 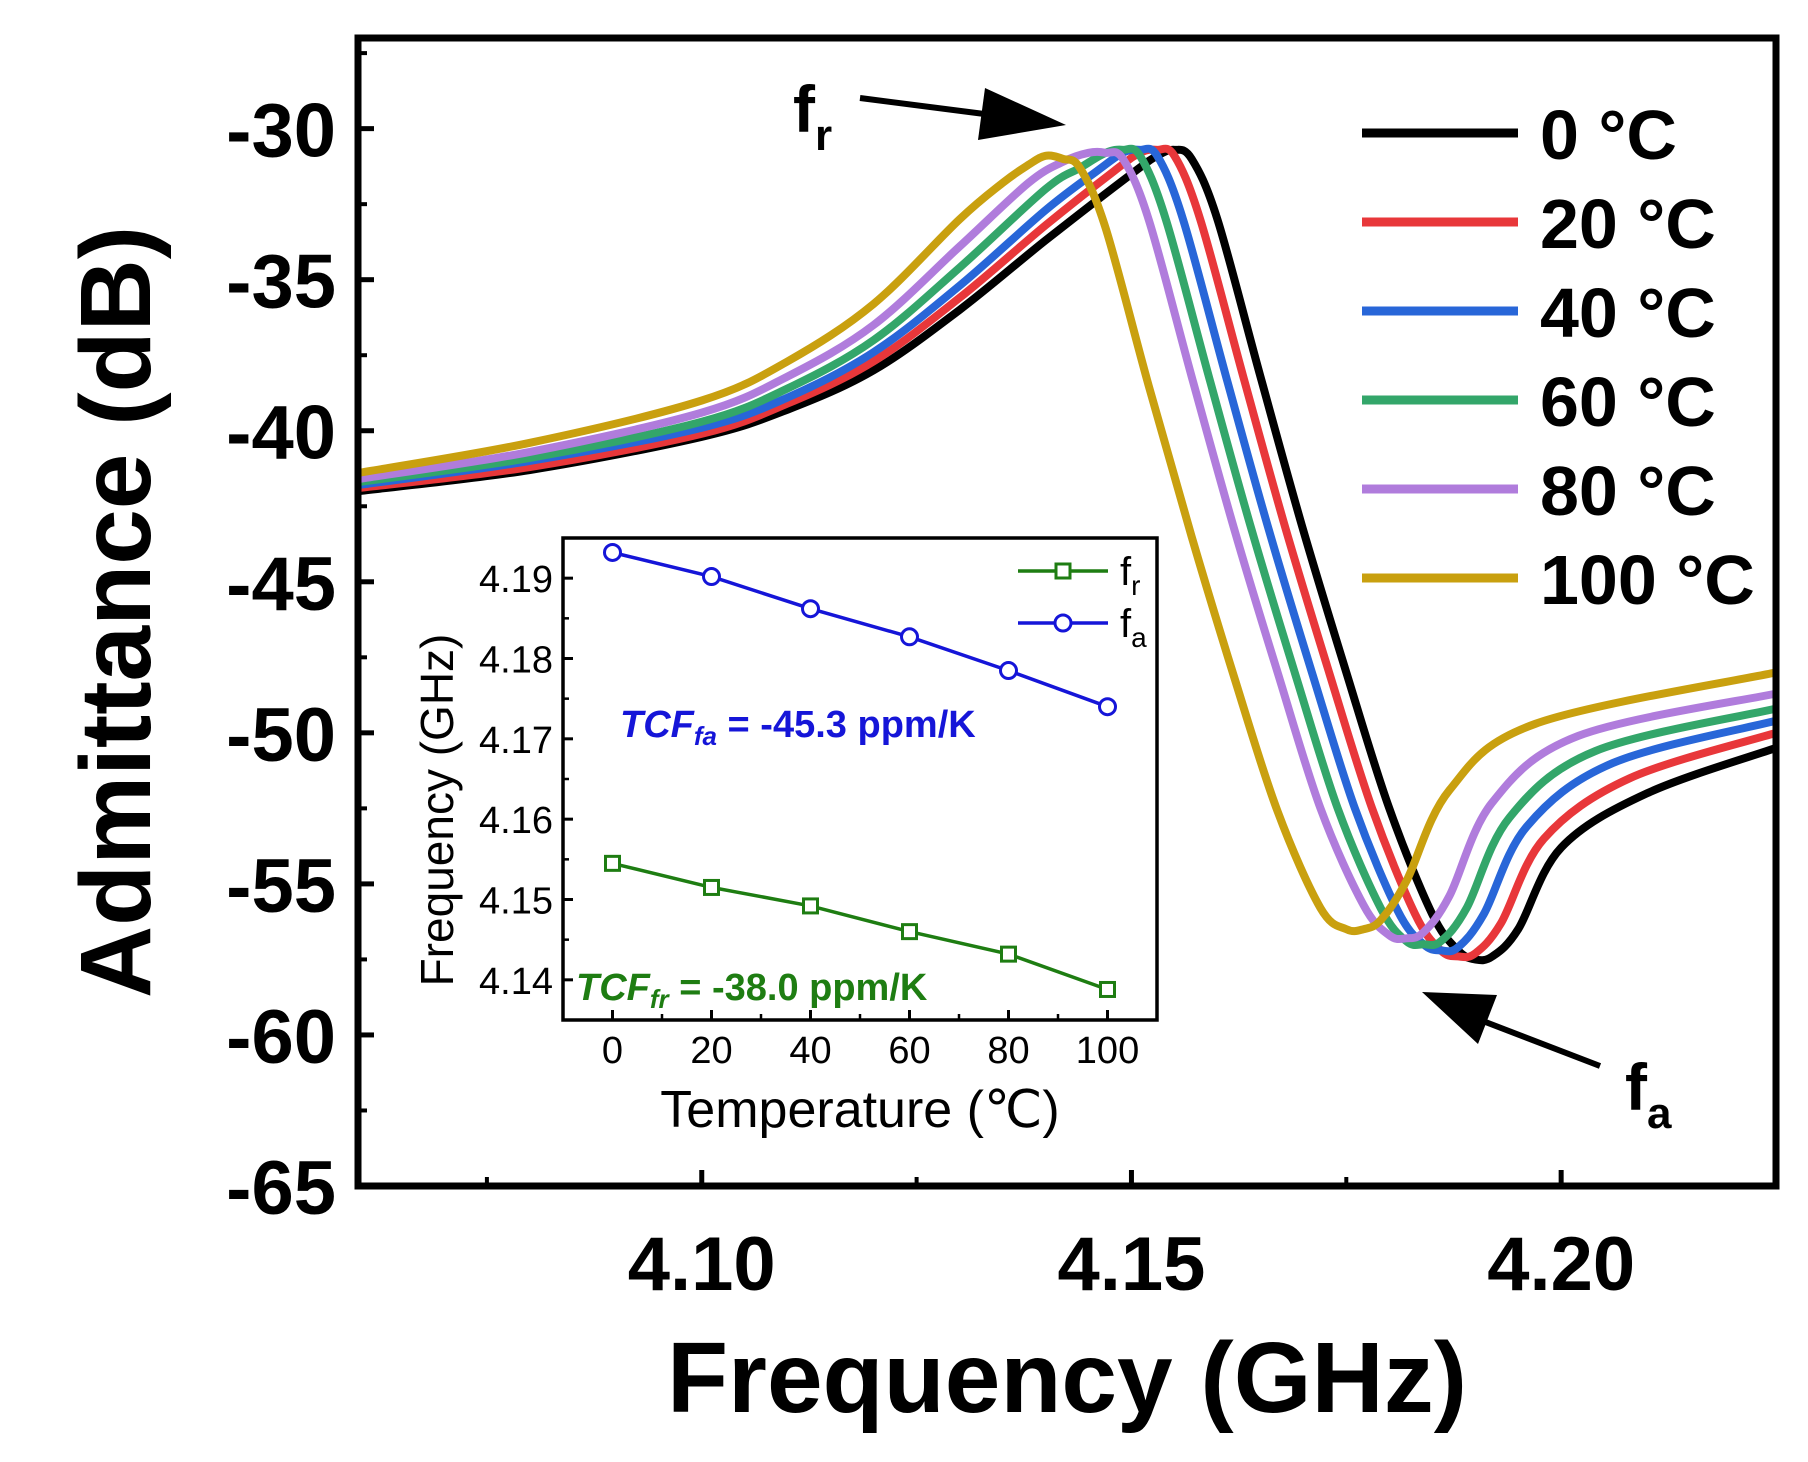 I want to click on legend-label-5: 100 °C, so click(x=1647, y=580).